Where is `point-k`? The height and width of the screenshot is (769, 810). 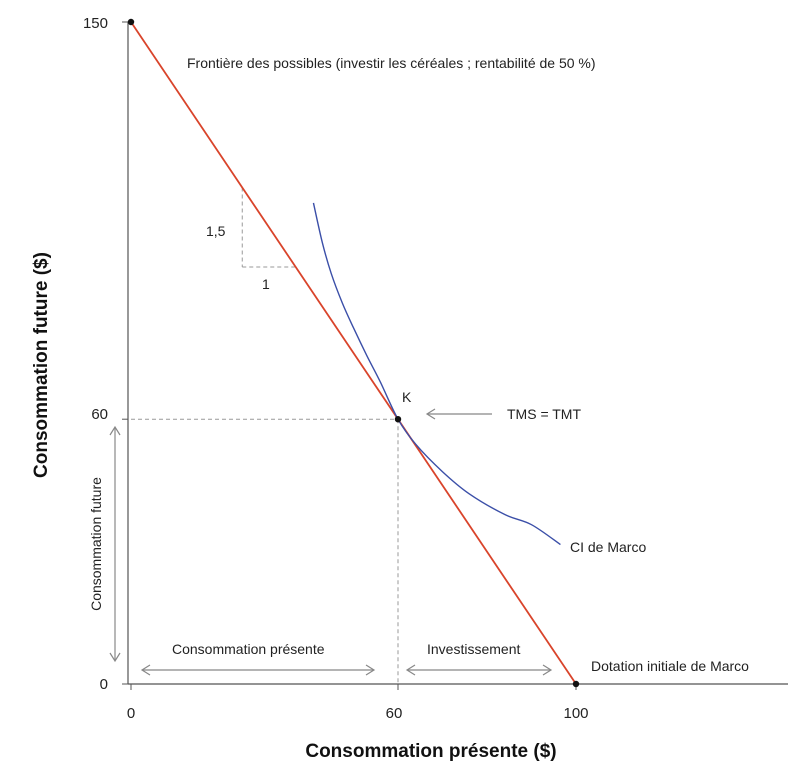 point-k is located at coordinates (398, 419).